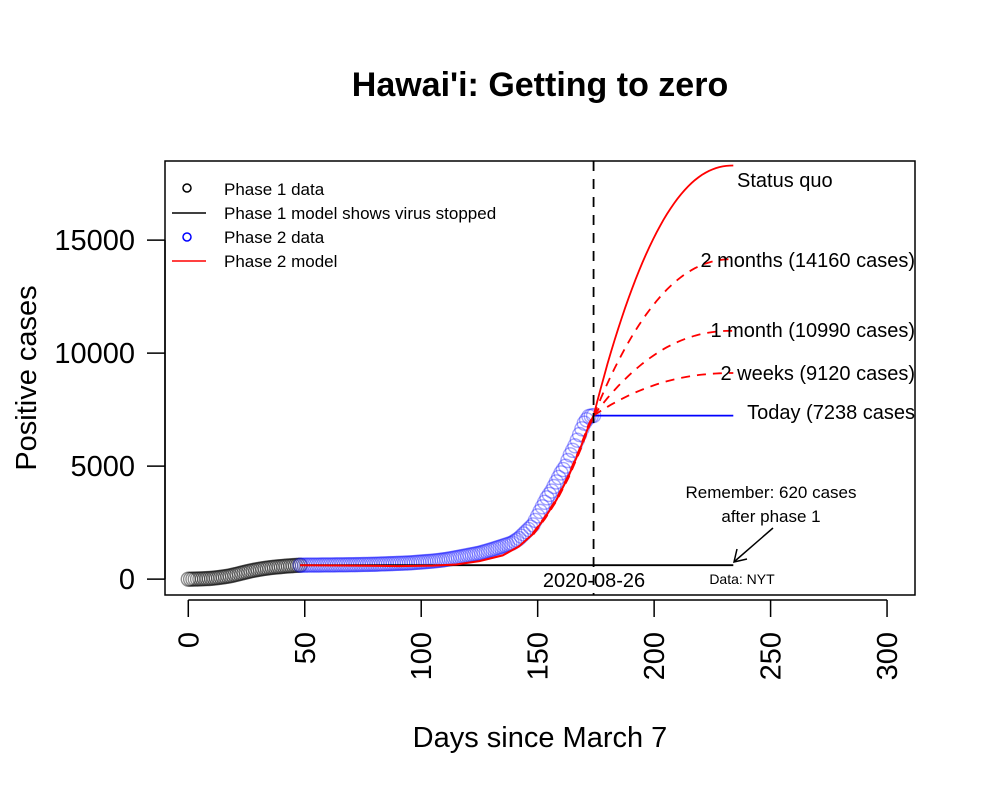  Describe the element at coordinates (831, 413) in the screenshot. I see `projection-label-today: Today (7238 cases` at that location.